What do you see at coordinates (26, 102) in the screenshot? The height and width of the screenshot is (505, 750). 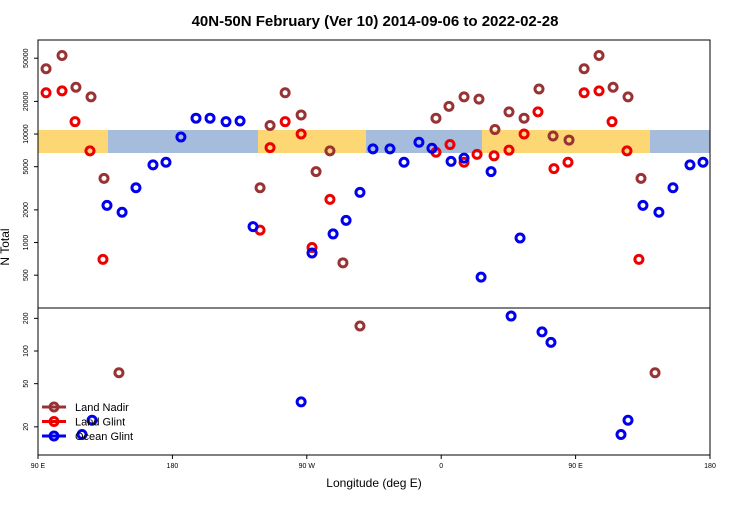 I see `y-tick-label: 20000` at bounding box center [26, 102].